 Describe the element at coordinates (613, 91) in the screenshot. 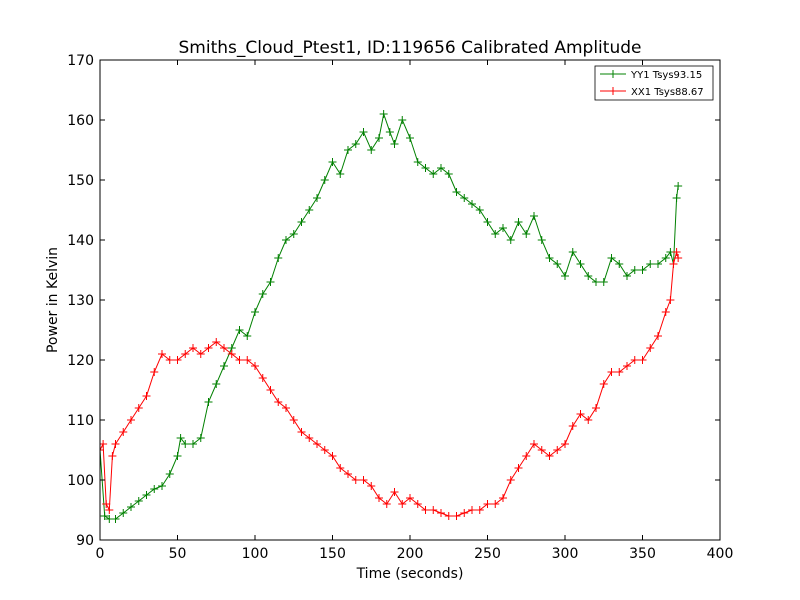

I see `legend-marker-xx1` at that location.